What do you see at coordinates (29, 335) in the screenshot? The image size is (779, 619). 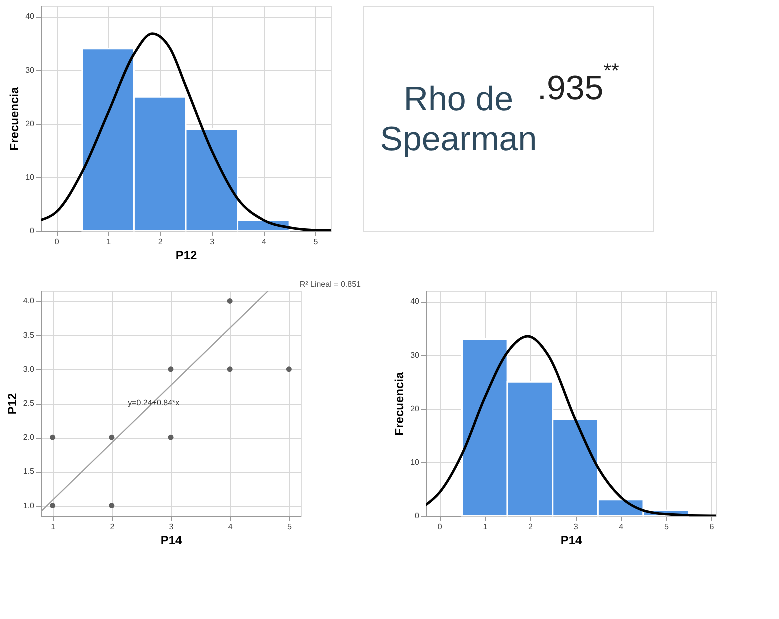 I see `y-tick-label: 3.5` at bounding box center [29, 335].